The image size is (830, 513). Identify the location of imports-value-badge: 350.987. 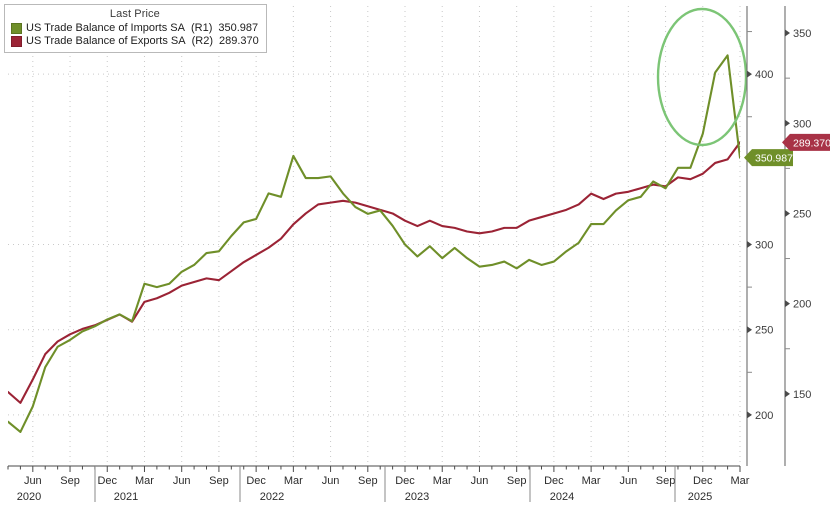
(768, 158).